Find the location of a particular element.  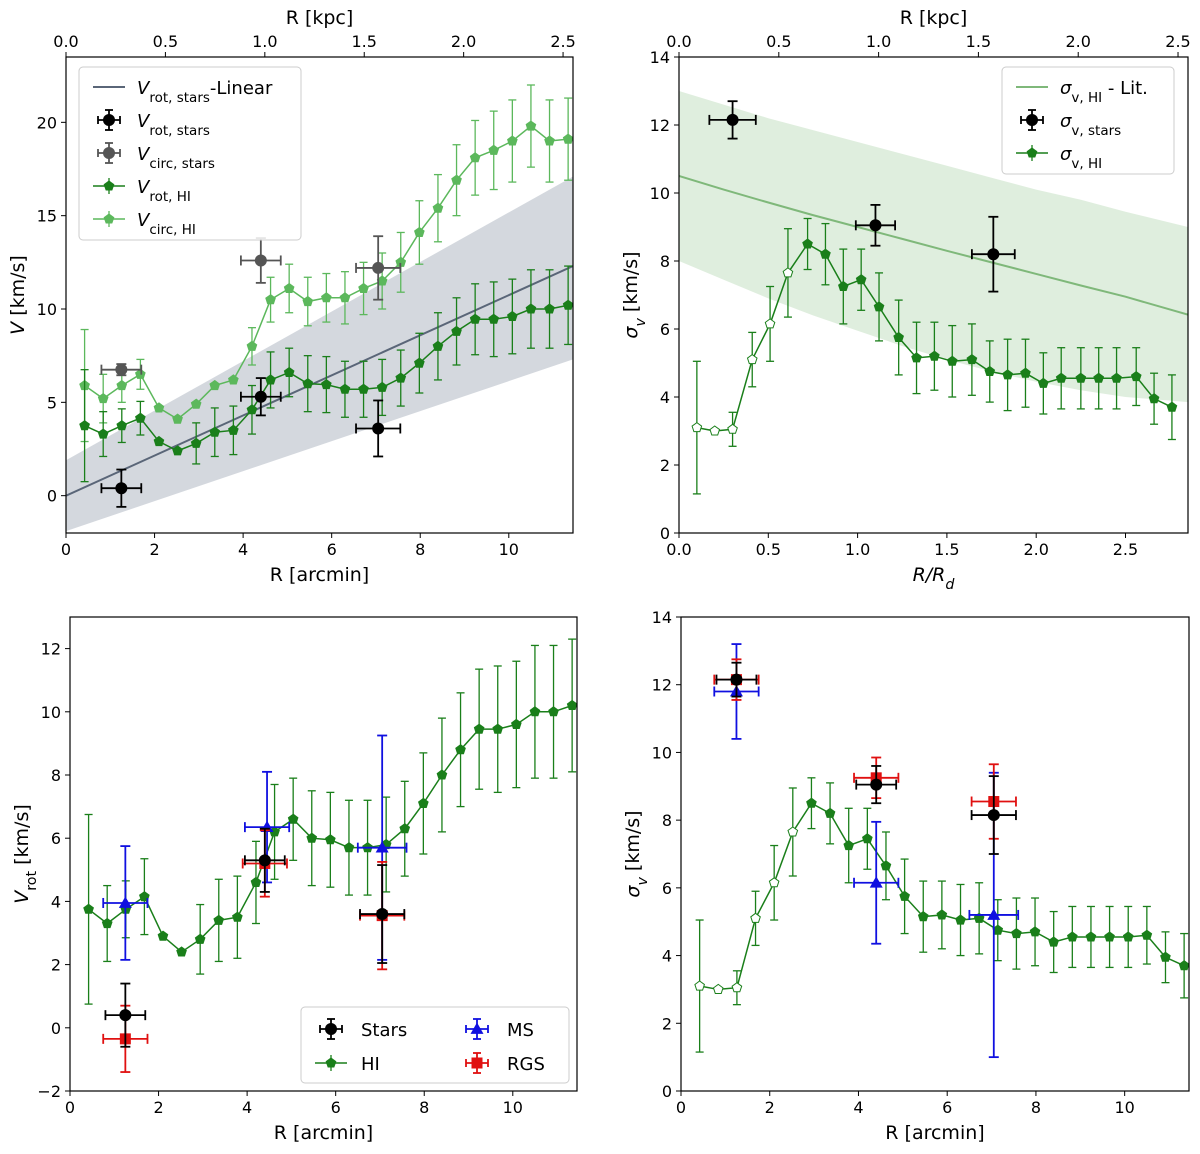

legend-label: HI is located at coordinates (370, 1064).